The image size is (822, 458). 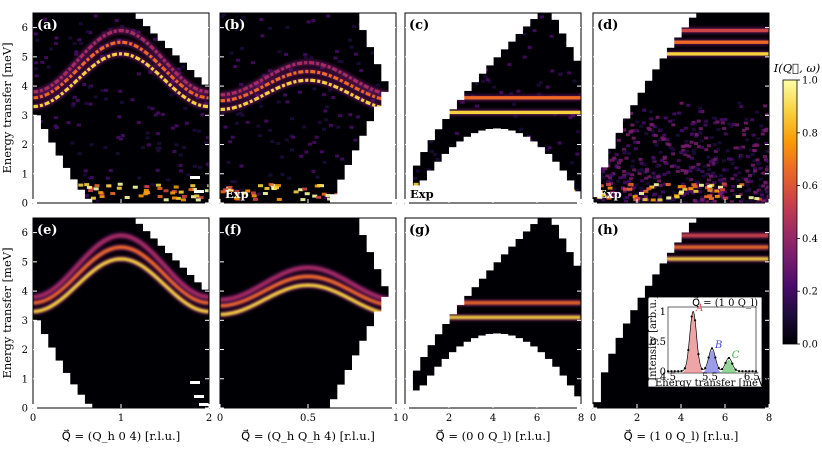 What do you see at coordinates (419, 230) in the screenshot?
I see `panel-label: (g)` at bounding box center [419, 230].